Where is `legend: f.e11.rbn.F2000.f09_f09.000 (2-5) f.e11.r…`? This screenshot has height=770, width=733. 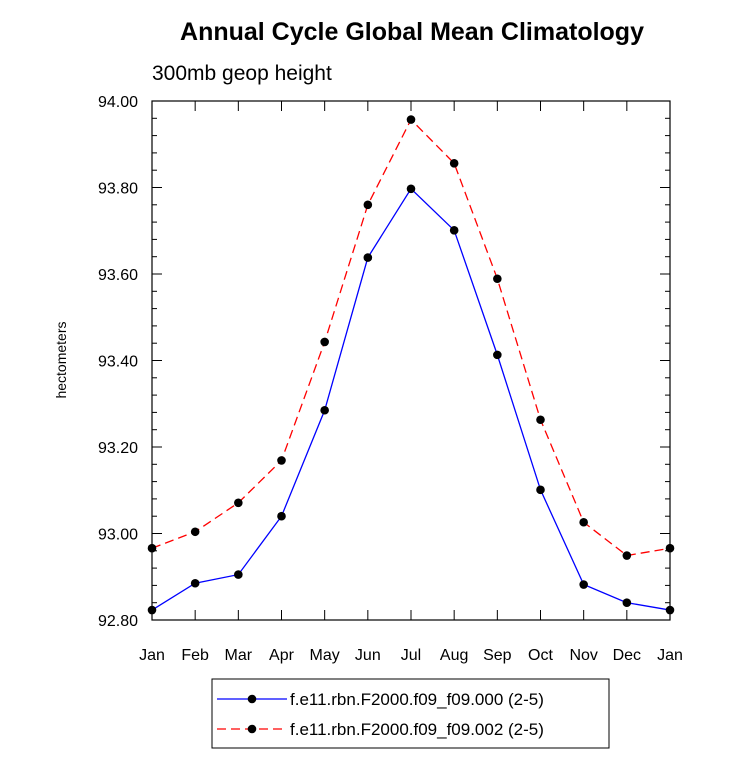 legend: f.e11.rbn.F2000.f09_f09.000 (2-5) f.e11.r… is located at coordinates (410, 713).